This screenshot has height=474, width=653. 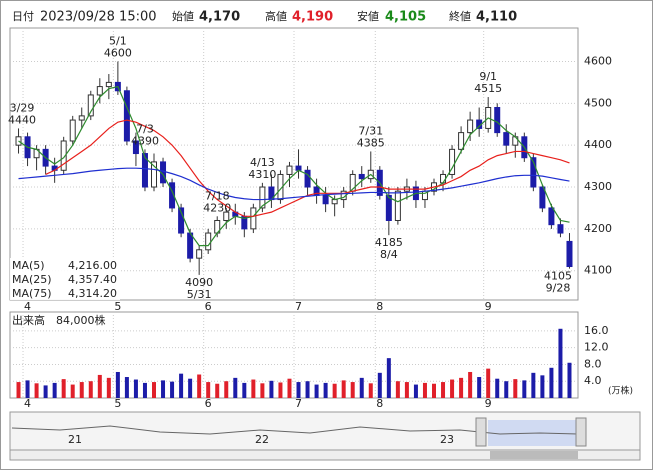 What do you see at coordinates (598, 144) in the screenshot?
I see `y-tick-label: 4400` at bounding box center [598, 144].